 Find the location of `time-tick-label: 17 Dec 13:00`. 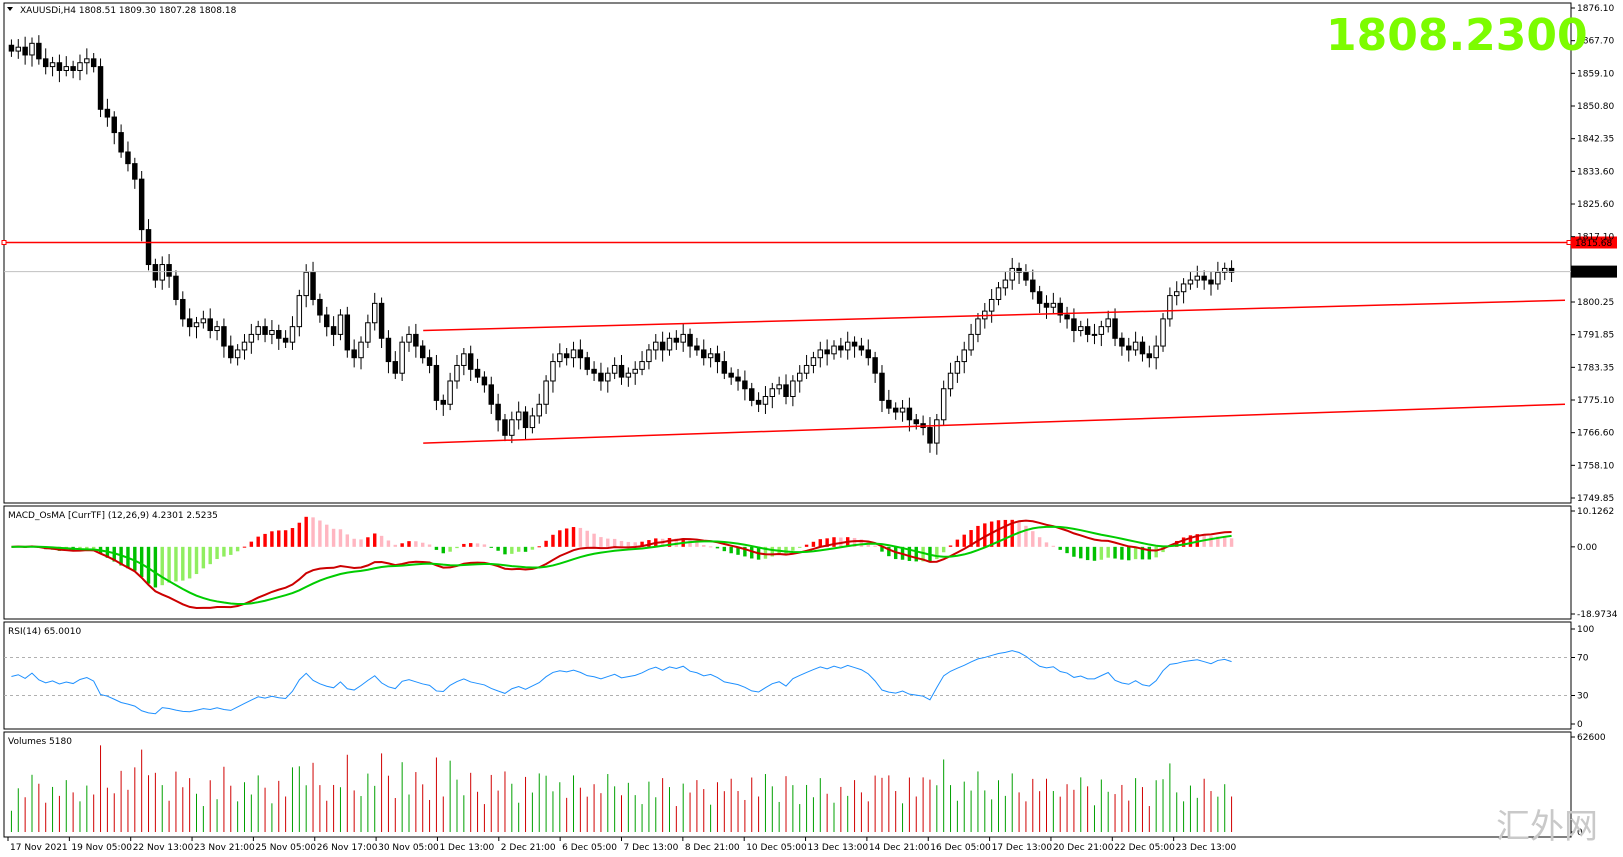

time-tick-label: 17 Dec 13:00 is located at coordinates (1022, 848).